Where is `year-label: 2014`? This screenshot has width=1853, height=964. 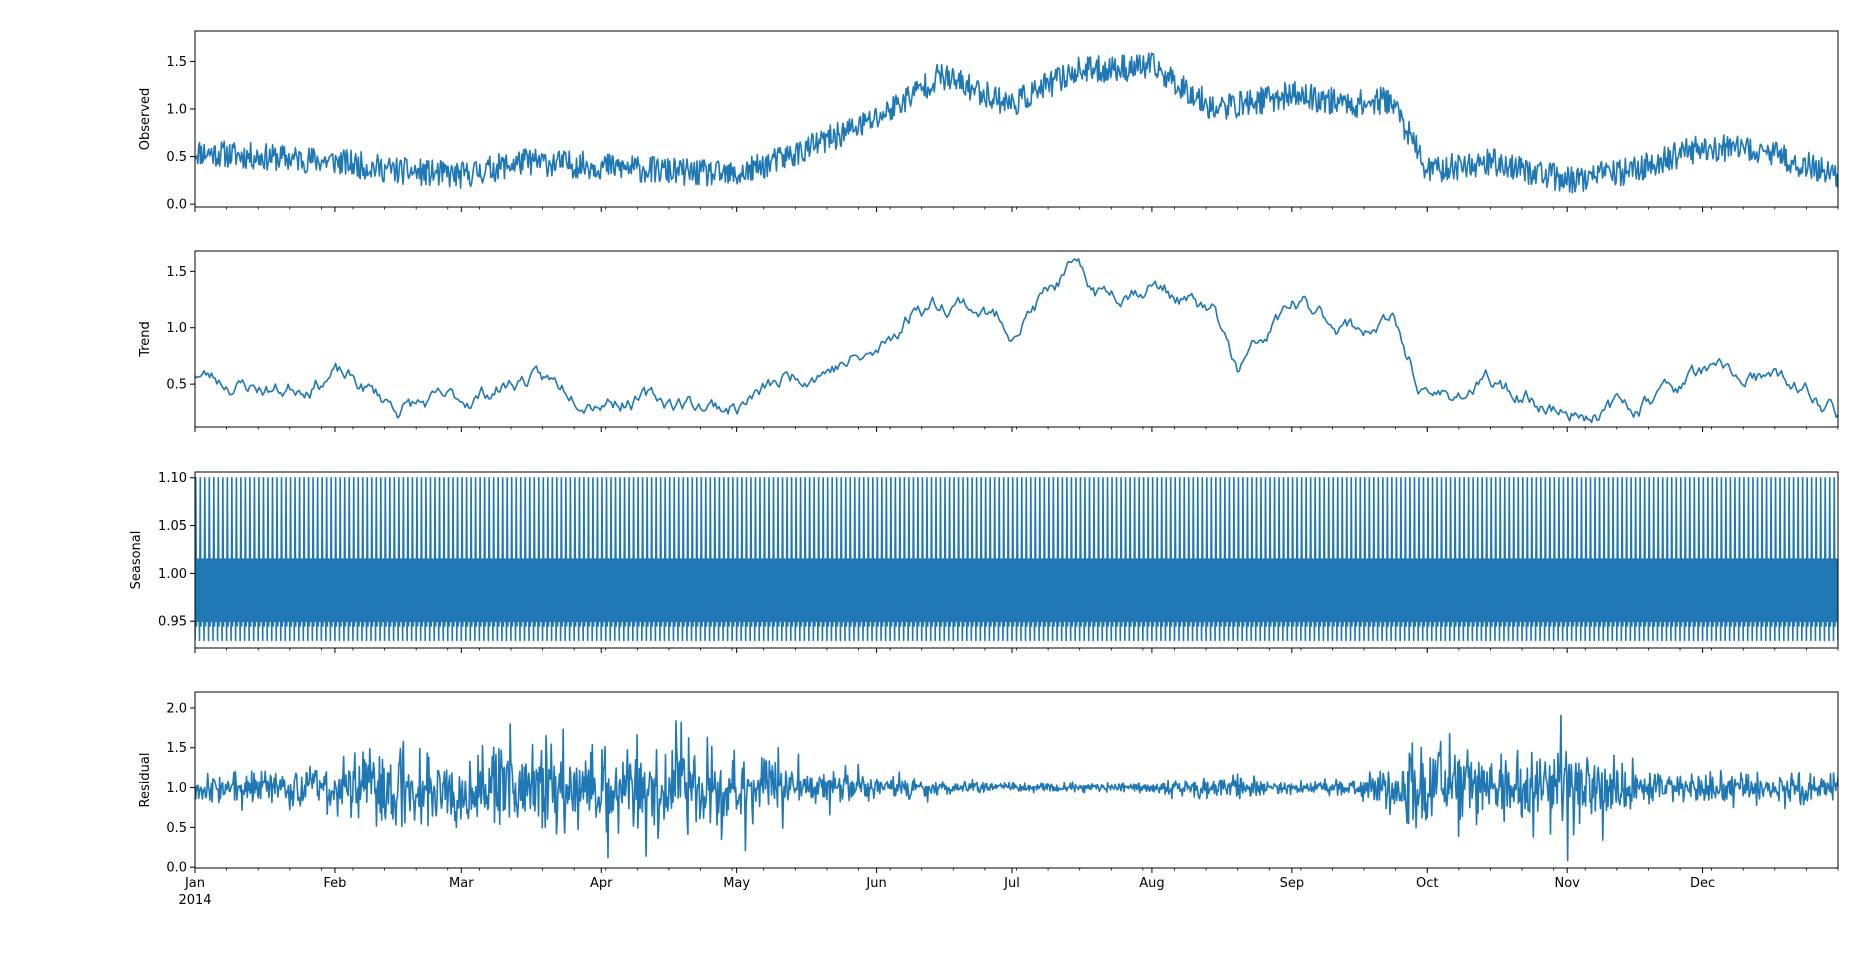 year-label: 2014 is located at coordinates (194, 900).